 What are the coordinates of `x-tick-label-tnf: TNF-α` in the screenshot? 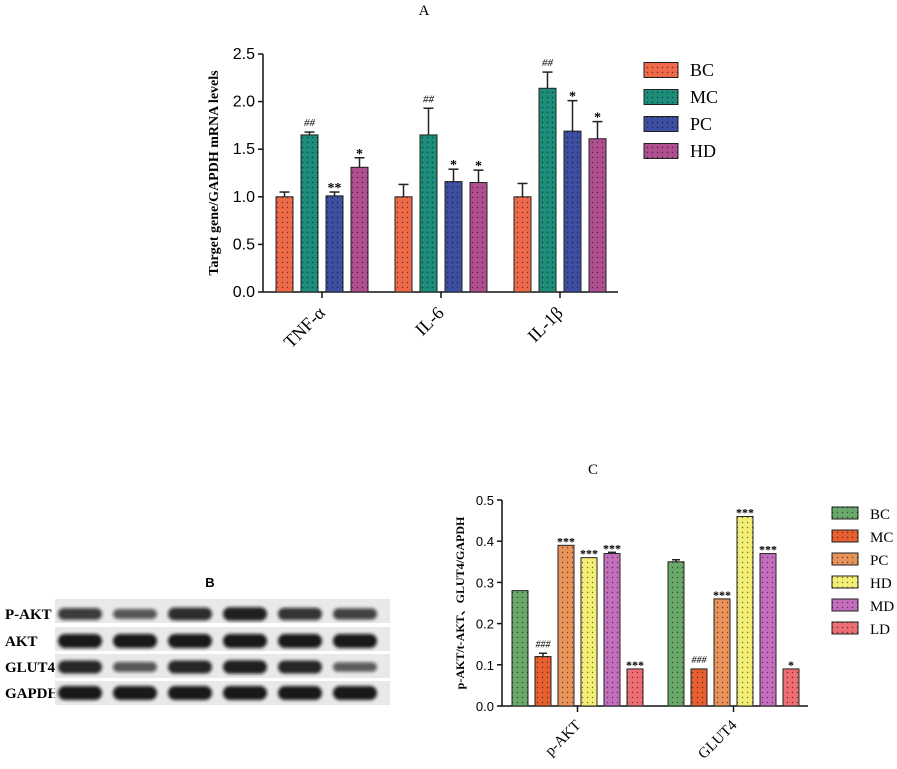 It's located at (304, 326).